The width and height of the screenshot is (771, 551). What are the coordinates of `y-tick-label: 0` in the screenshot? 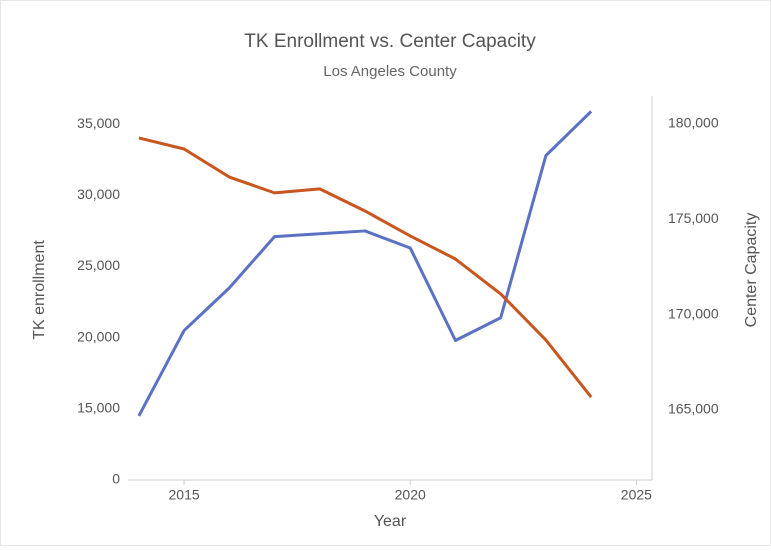 It's located at (116, 479).